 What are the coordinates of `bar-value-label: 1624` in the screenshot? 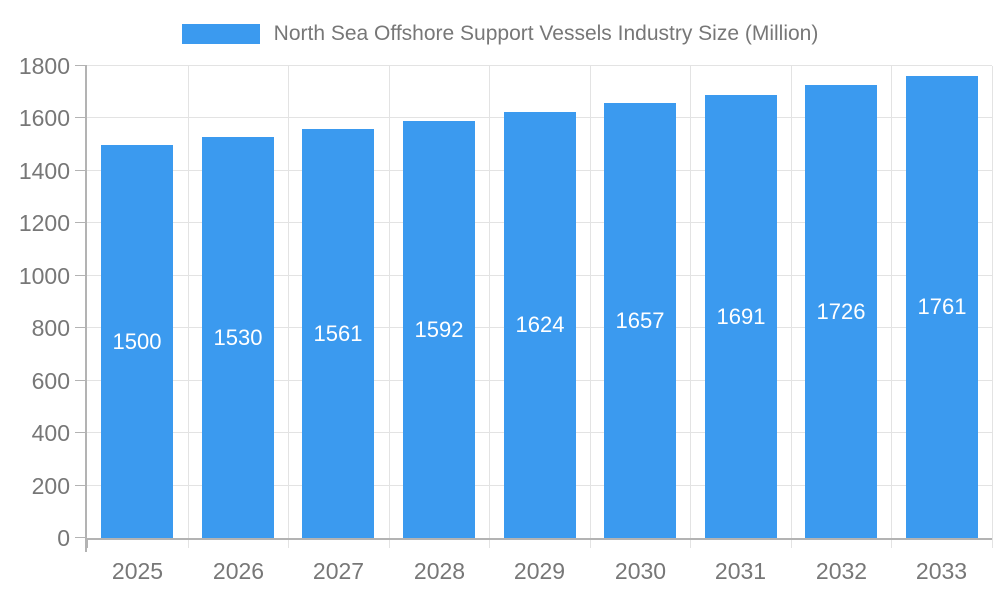 It's located at (540, 324).